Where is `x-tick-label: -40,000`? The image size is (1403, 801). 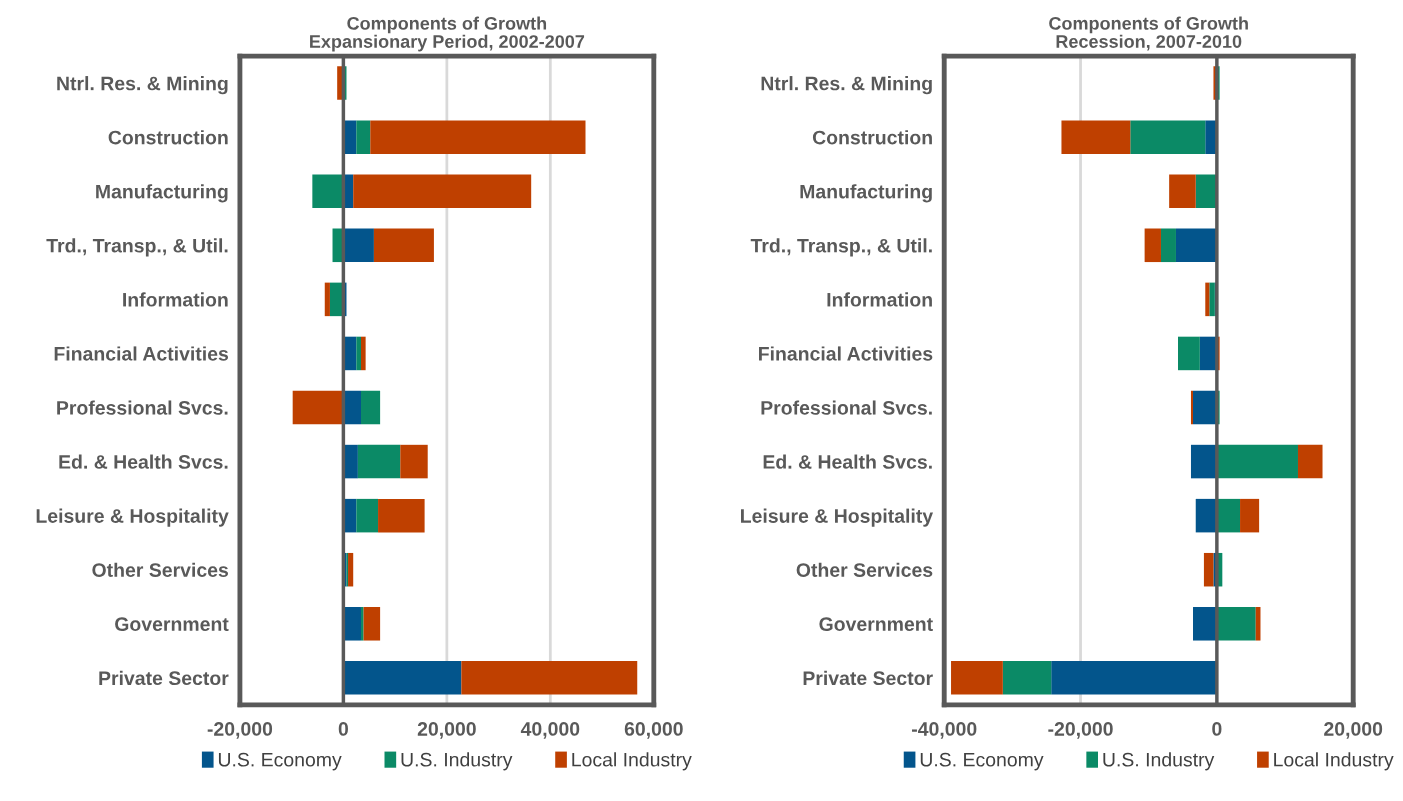
x-tick-label: -40,000 is located at coordinates (944, 730).